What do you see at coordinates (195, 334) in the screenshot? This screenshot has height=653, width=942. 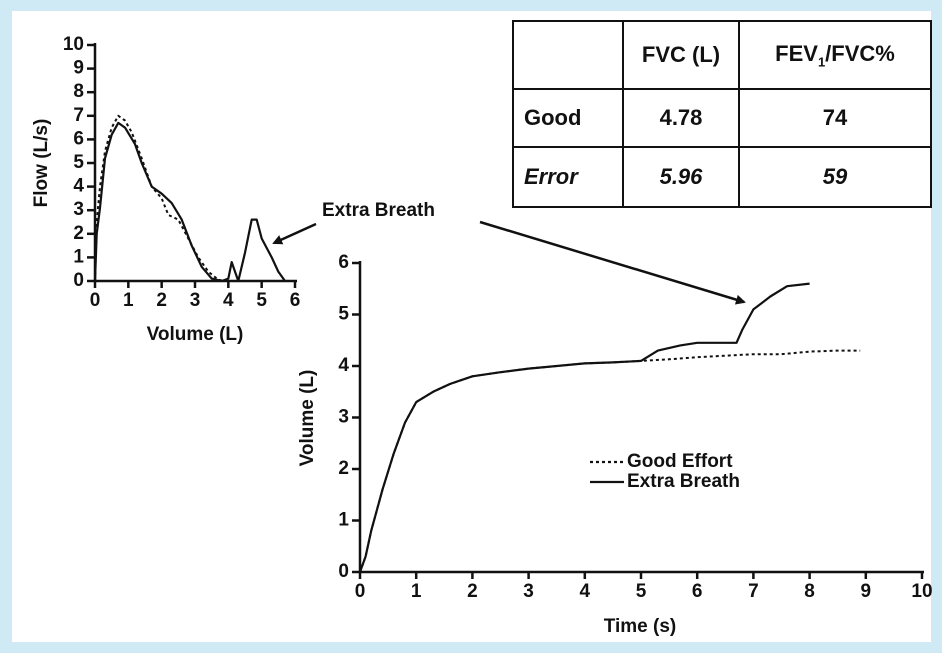 I see `x-axis-label: Volume (L)` at bounding box center [195, 334].